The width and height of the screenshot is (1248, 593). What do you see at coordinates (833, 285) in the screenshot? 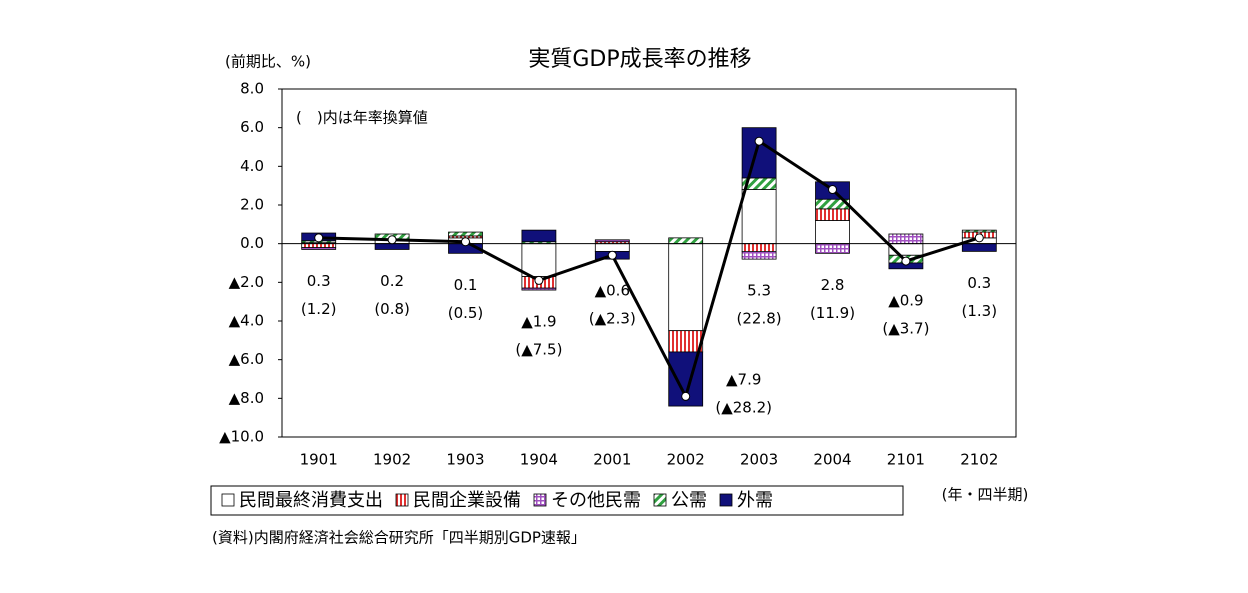
I see `data-label: 2.8` at bounding box center [833, 285].